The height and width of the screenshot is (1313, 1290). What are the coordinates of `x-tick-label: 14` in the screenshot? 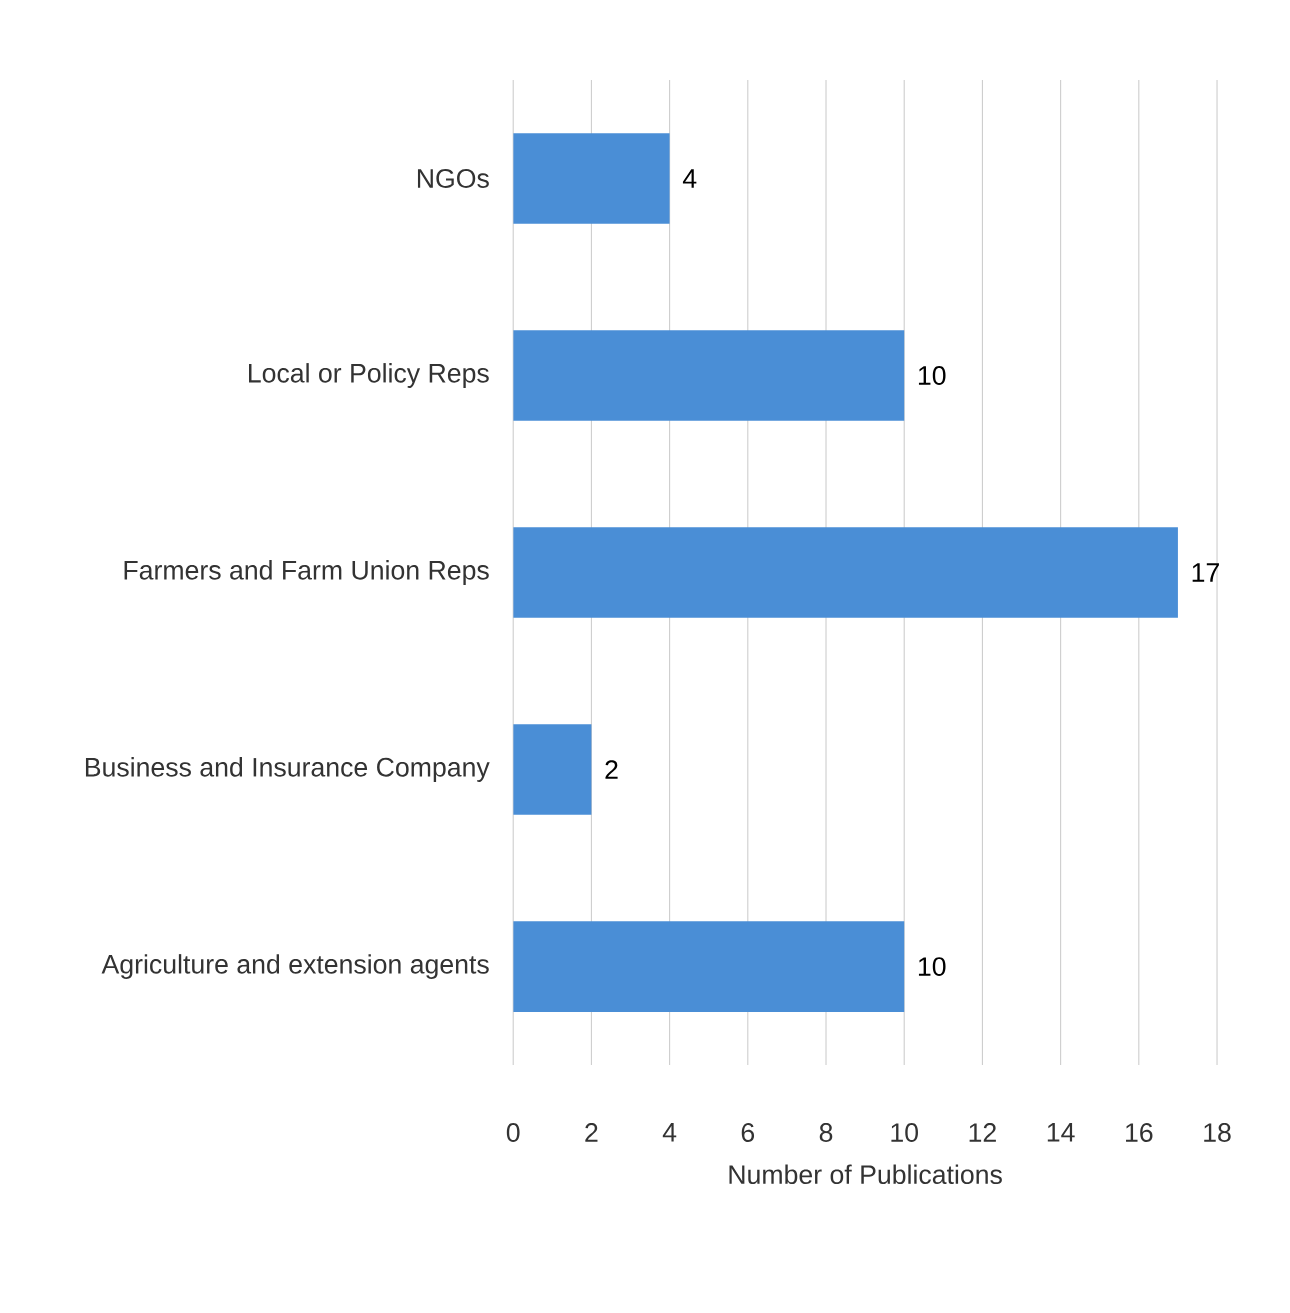 It's located at (1061, 1132).